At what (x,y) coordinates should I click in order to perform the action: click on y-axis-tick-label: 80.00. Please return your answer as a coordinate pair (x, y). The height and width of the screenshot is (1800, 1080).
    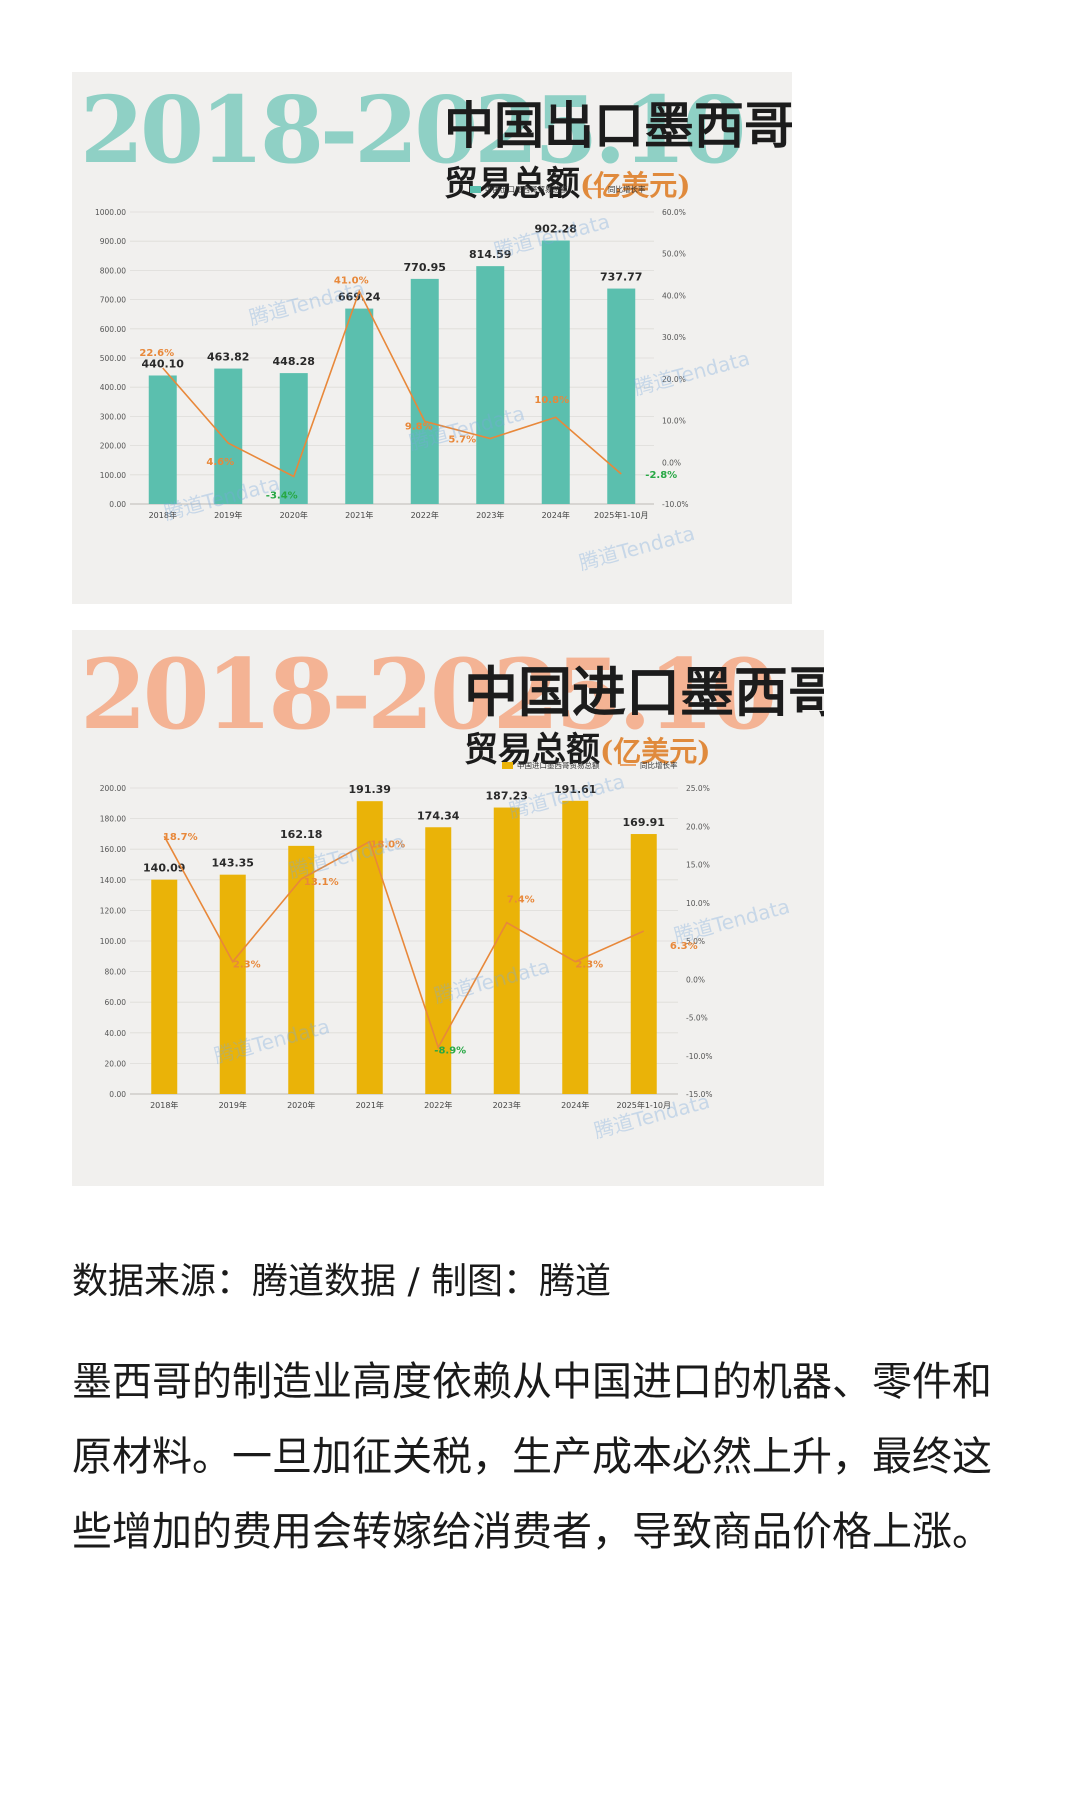
    Looking at the image, I should click on (116, 972).